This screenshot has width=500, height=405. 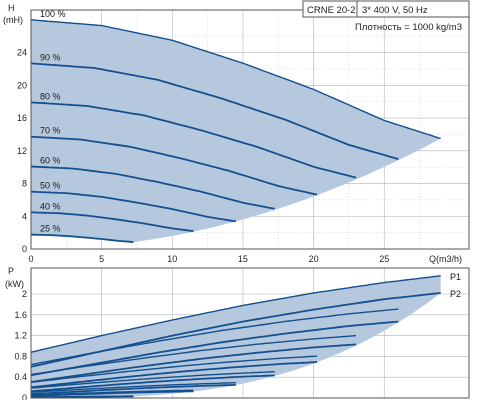 I want to click on speed-label: 50 %, so click(x=50, y=186).